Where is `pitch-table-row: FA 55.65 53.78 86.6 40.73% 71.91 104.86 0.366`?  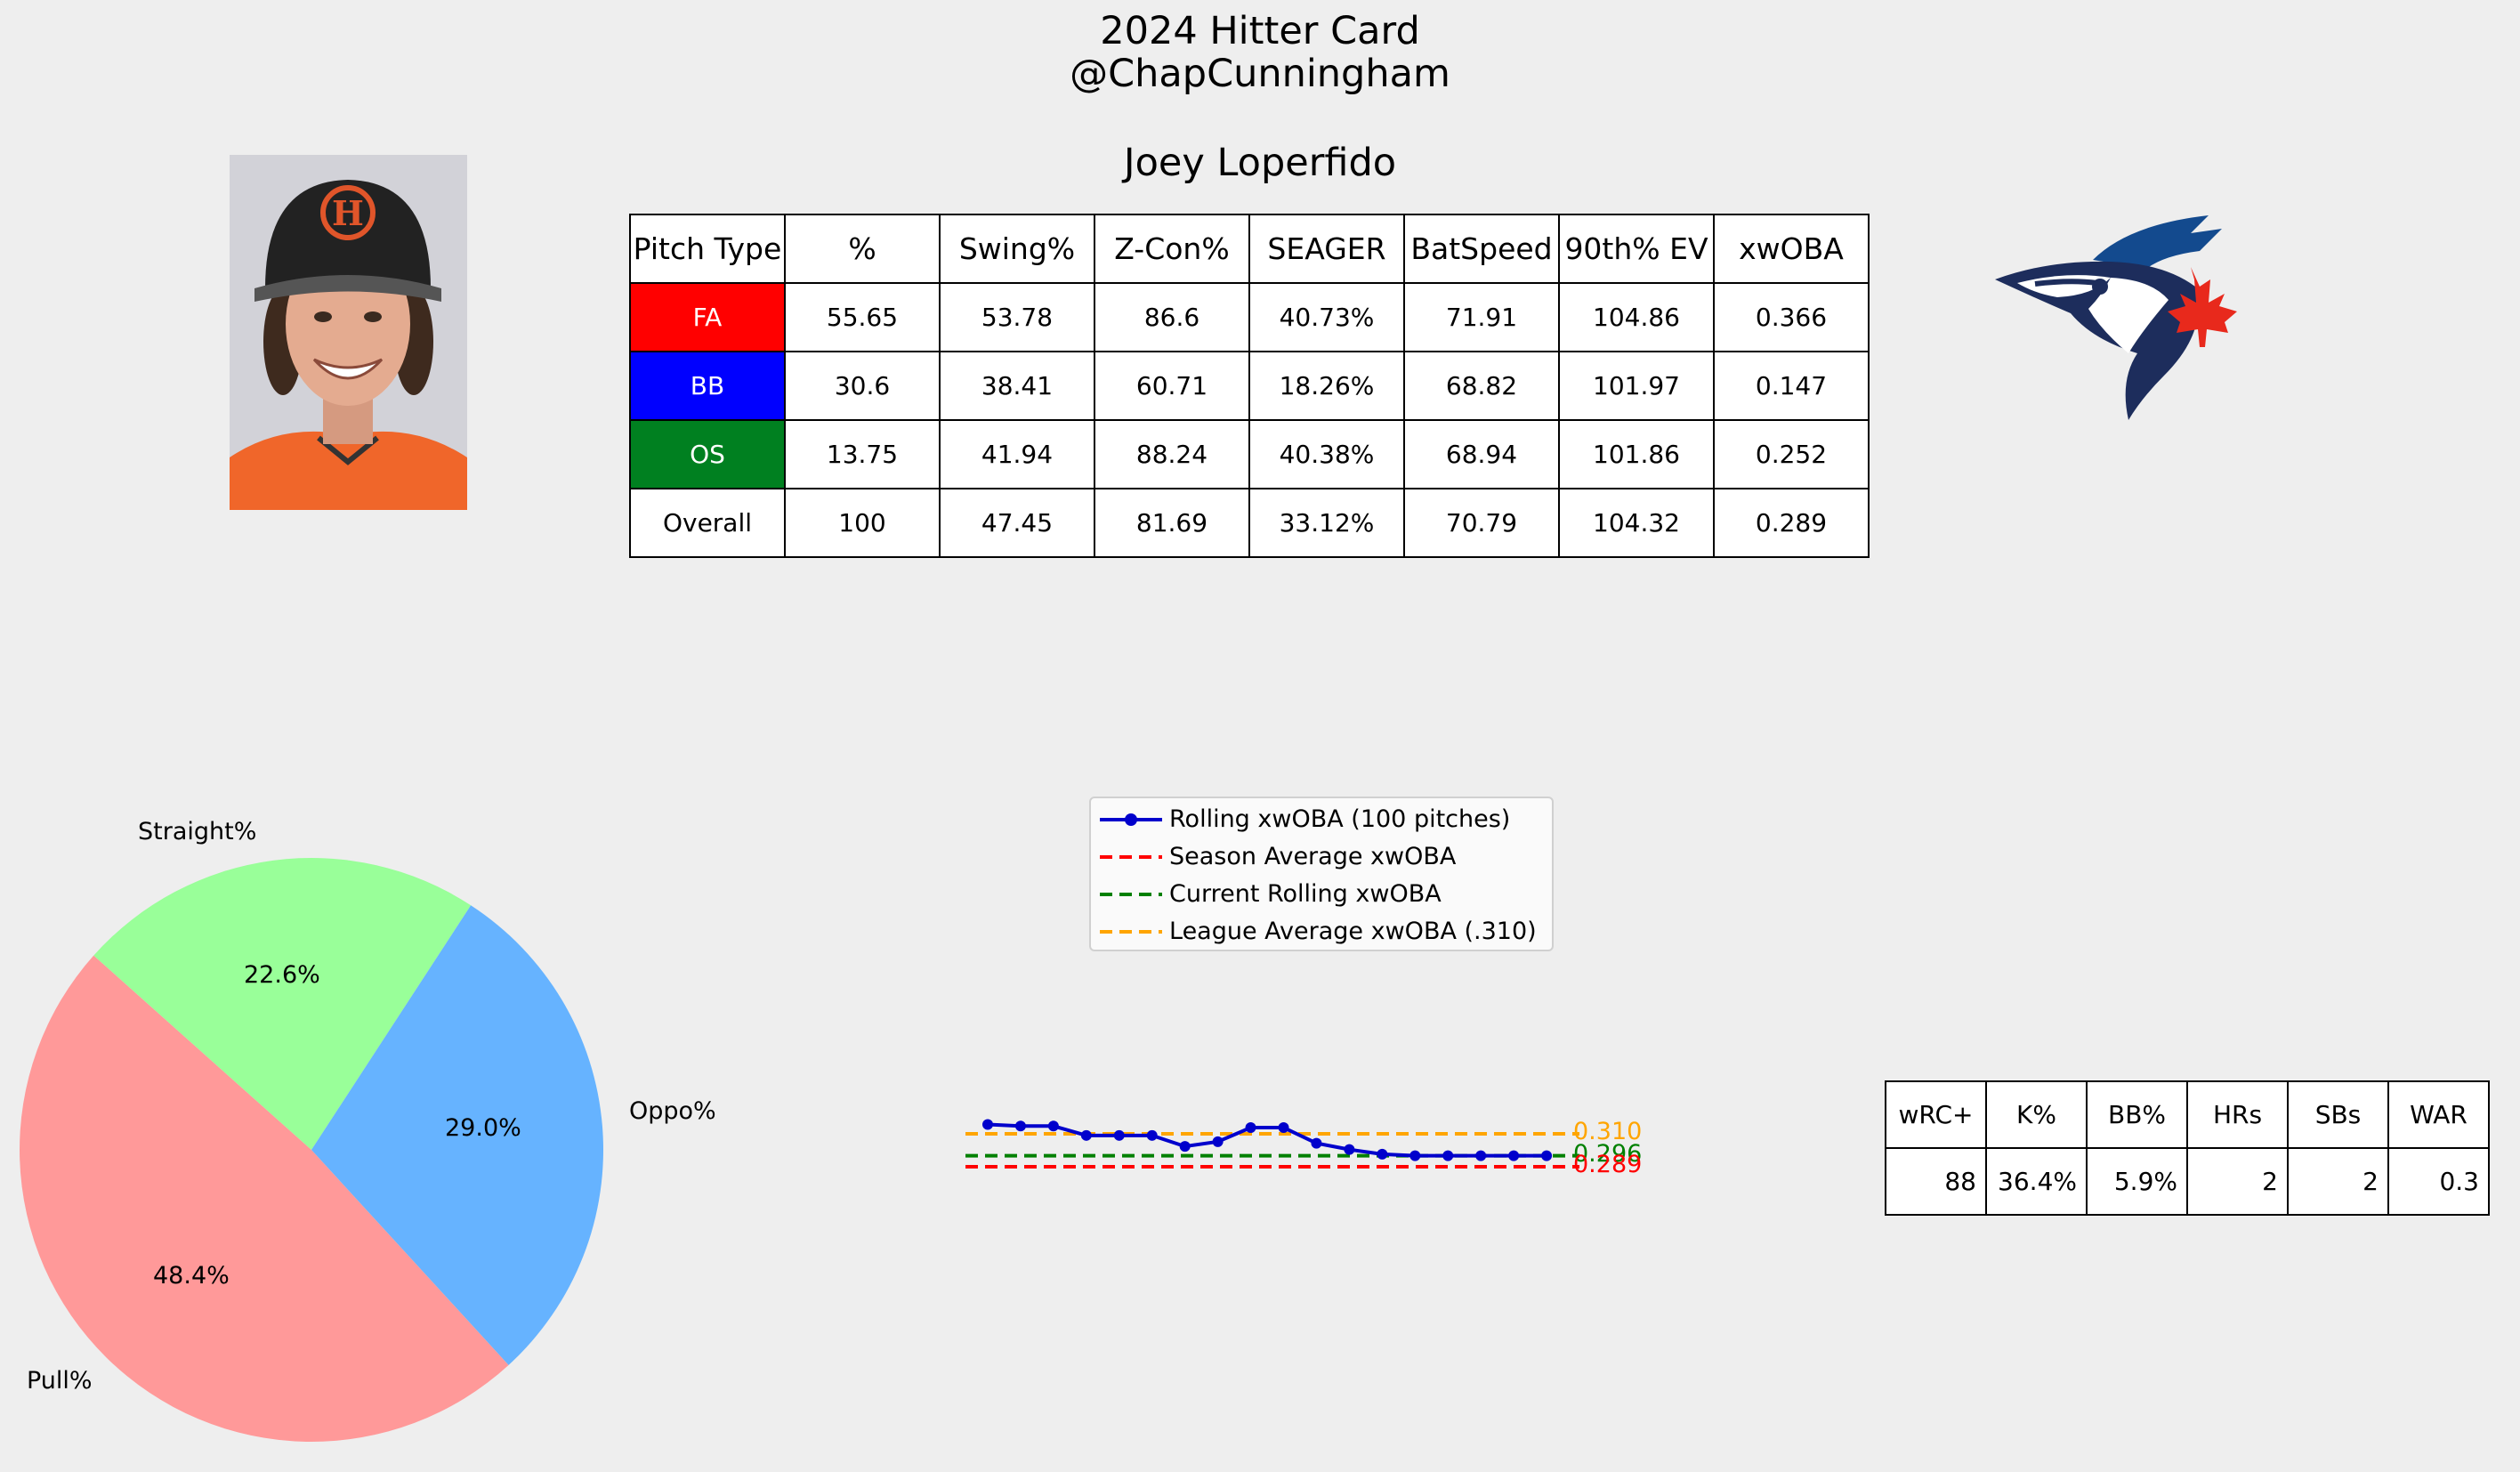 pitch-table-row: FA 55.65 53.78 86.6 40.73% 71.91 104.86 0.366 is located at coordinates (1249, 317).